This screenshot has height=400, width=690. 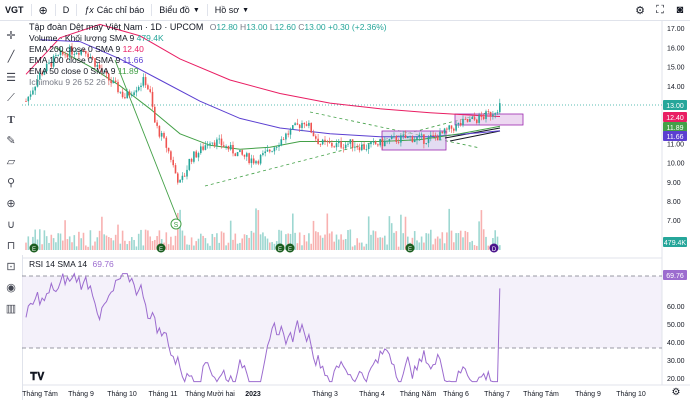 I want to click on brush-tool: ✎, so click(x=11, y=140).